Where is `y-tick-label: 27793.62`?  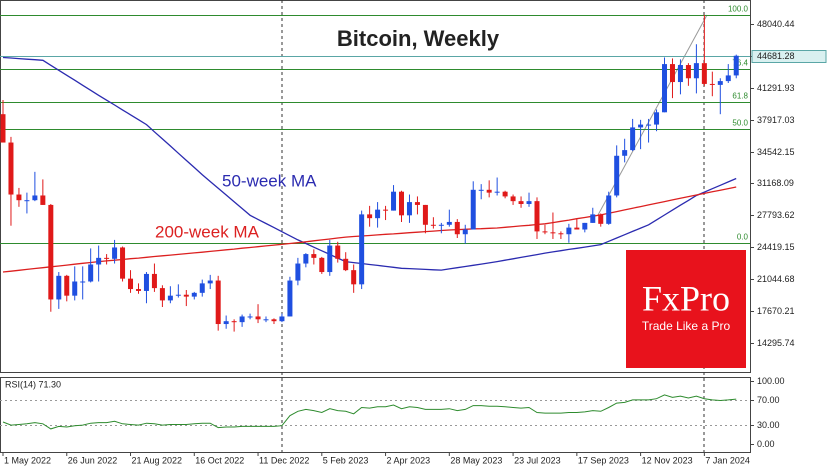 y-tick-label: 27793.62 is located at coordinates (776, 215).